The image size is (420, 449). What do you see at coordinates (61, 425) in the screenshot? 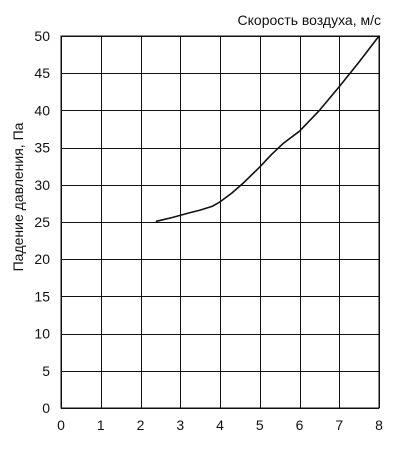
I see `x-tick-label: 0` at bounding box center [61, 425].